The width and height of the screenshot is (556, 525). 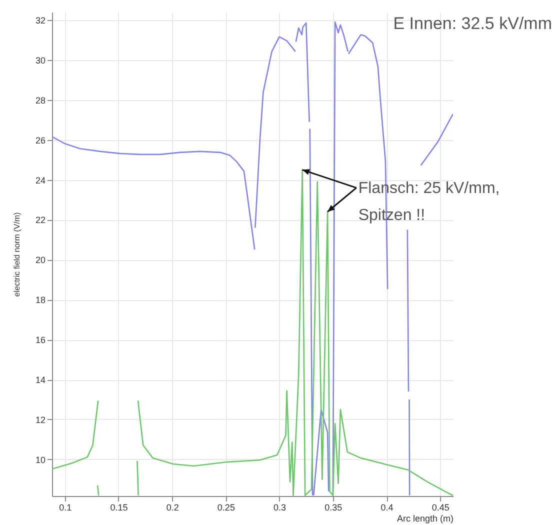 What do you see at coordinates (40, 300) in the screenshot?
I see `y-tick-label: 18` at bounding box center [40, 300].